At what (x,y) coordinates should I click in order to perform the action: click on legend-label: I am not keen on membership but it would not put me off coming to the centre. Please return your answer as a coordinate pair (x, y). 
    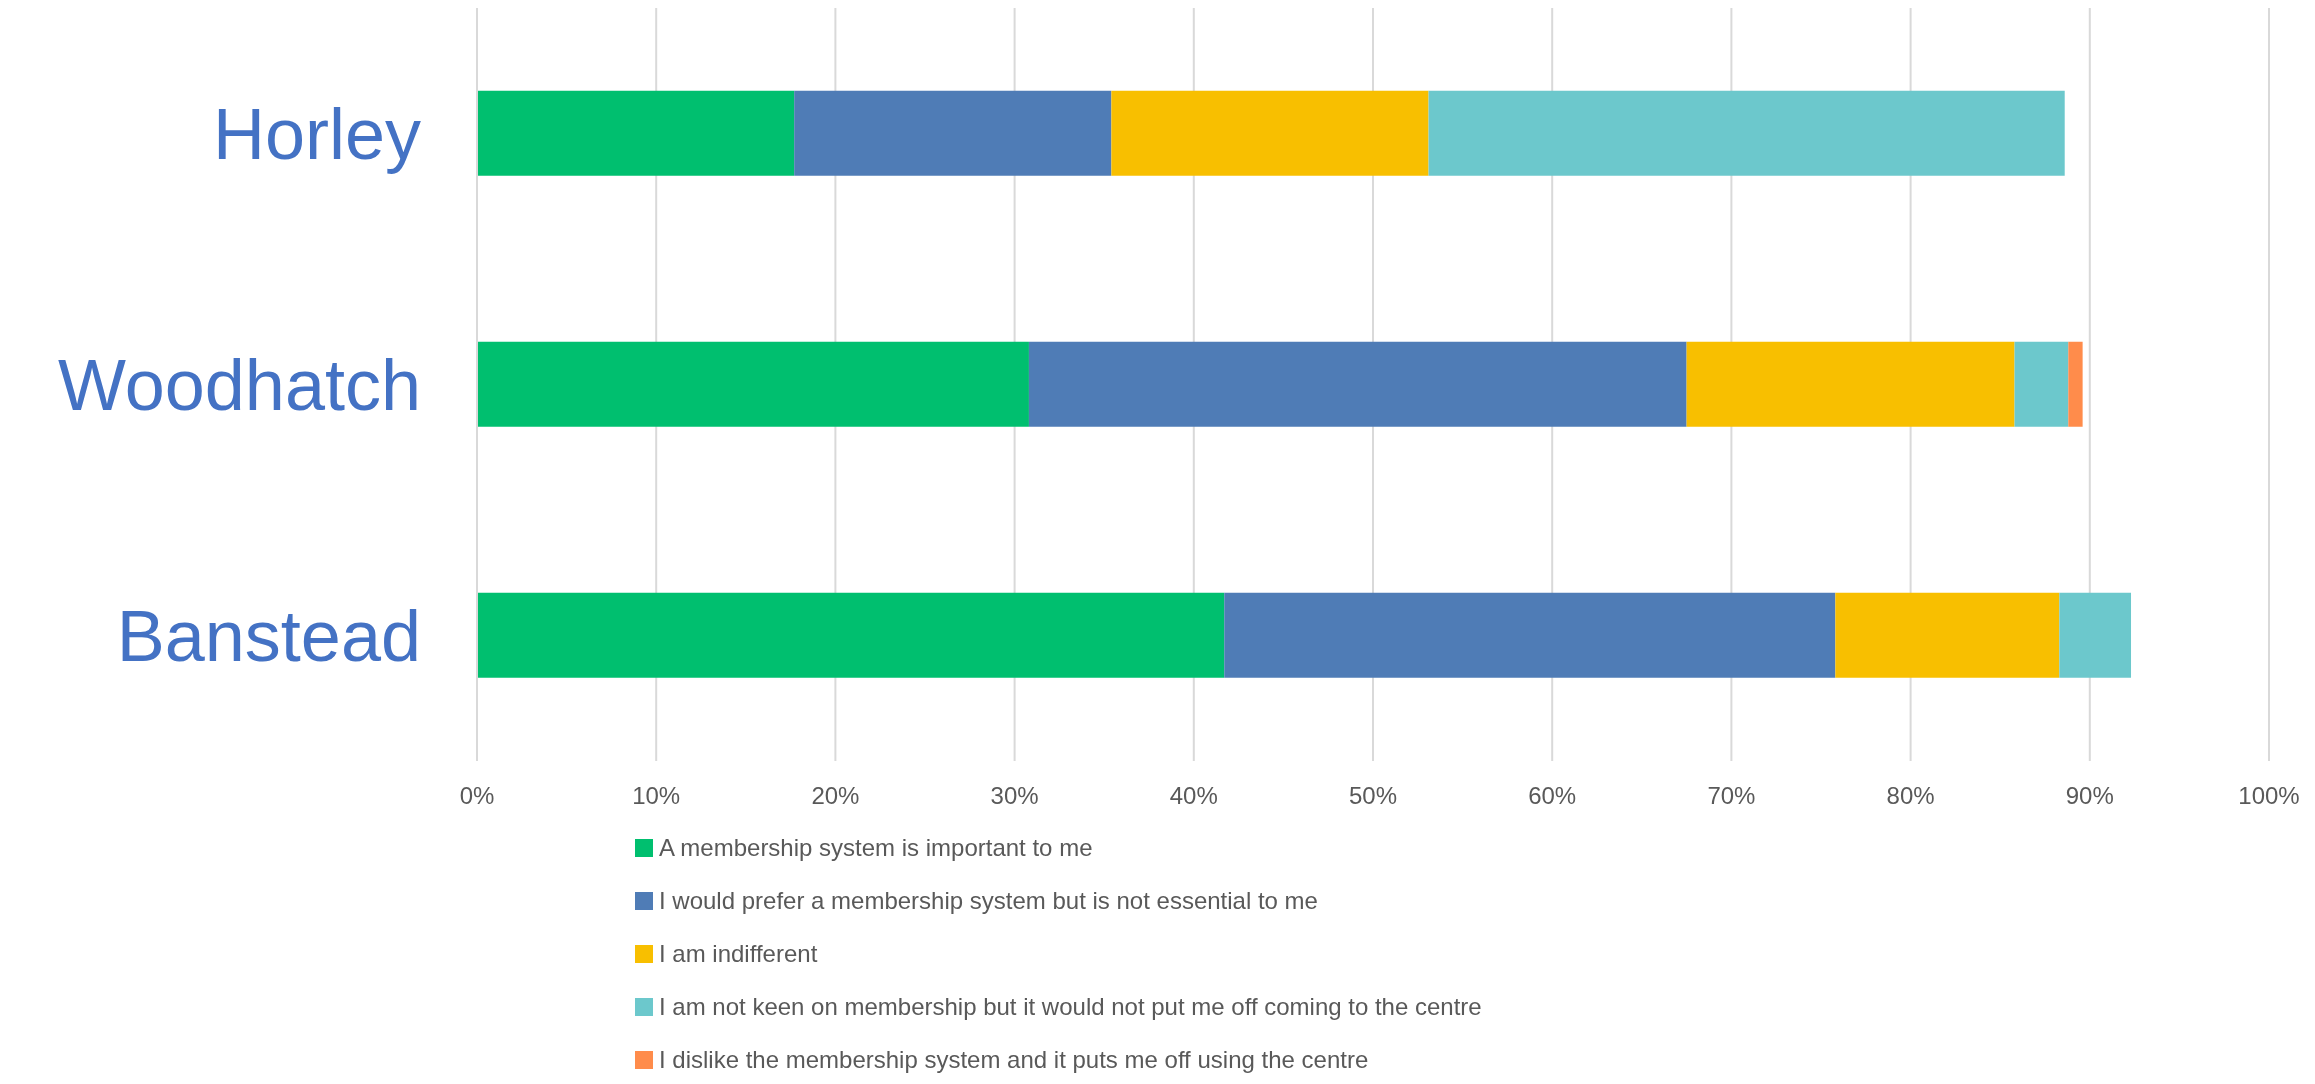
    Looking at the image, I should click on (1070, 1006).